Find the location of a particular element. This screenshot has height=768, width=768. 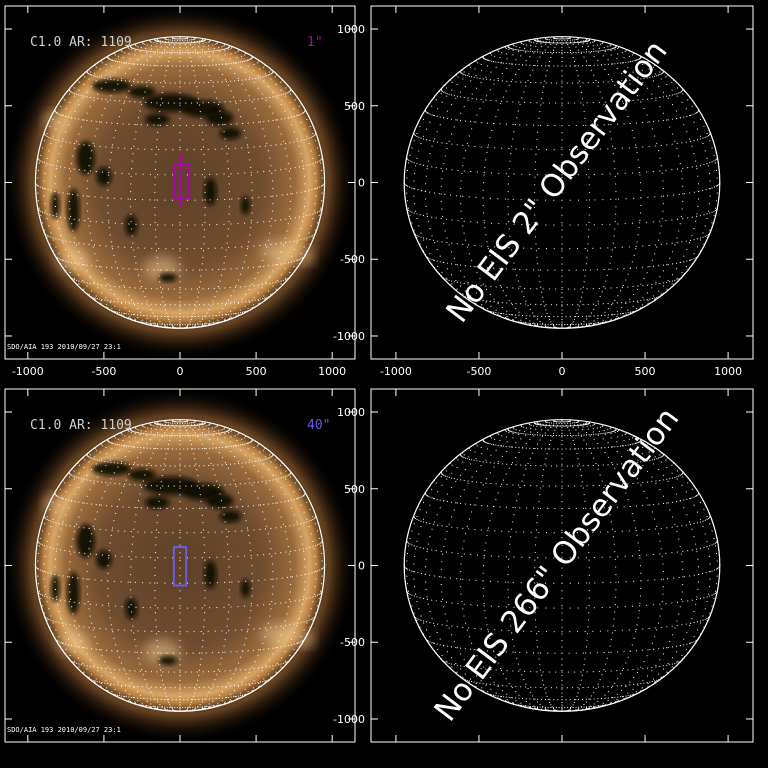

slit-width-label: 40" is located at coordinates (318, 425).